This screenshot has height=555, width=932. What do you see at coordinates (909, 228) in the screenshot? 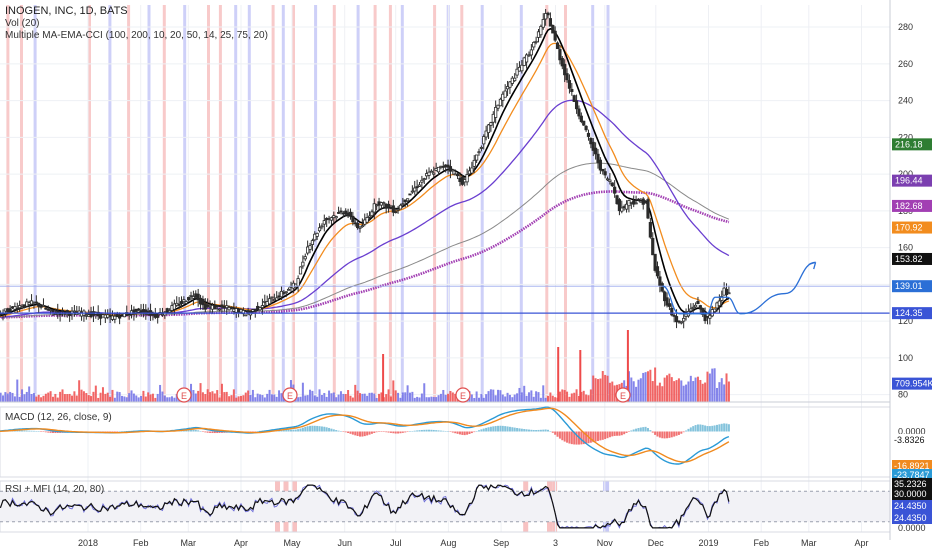
I see `price-tag-label: 170.92` at bounding box center [909, 228].